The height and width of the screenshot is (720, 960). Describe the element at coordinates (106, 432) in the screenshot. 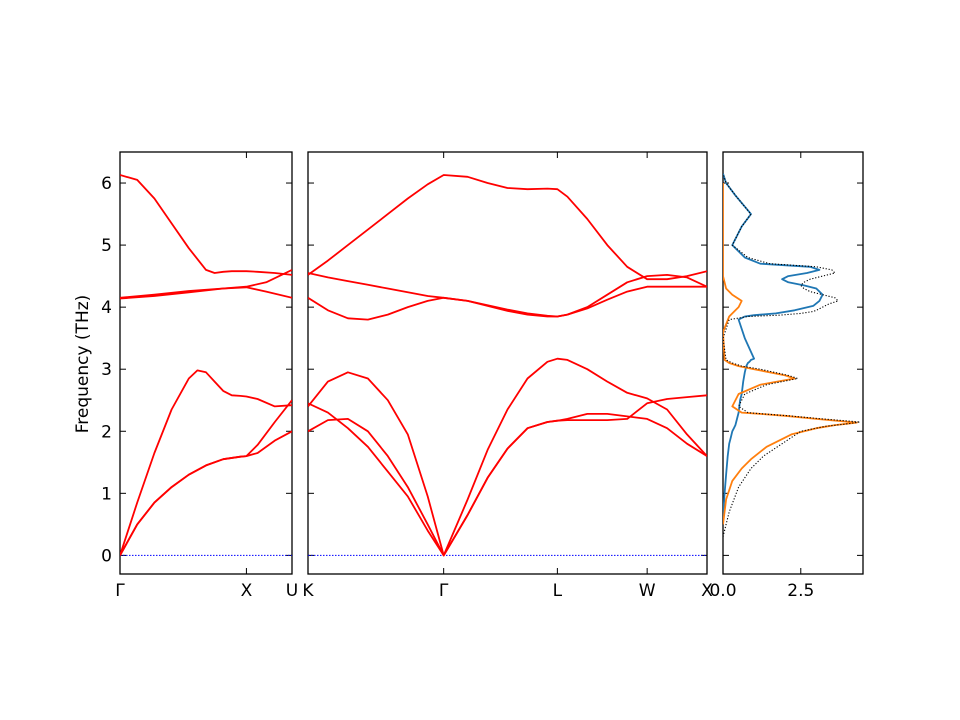

I see `y-tick-label: 2` at that location.